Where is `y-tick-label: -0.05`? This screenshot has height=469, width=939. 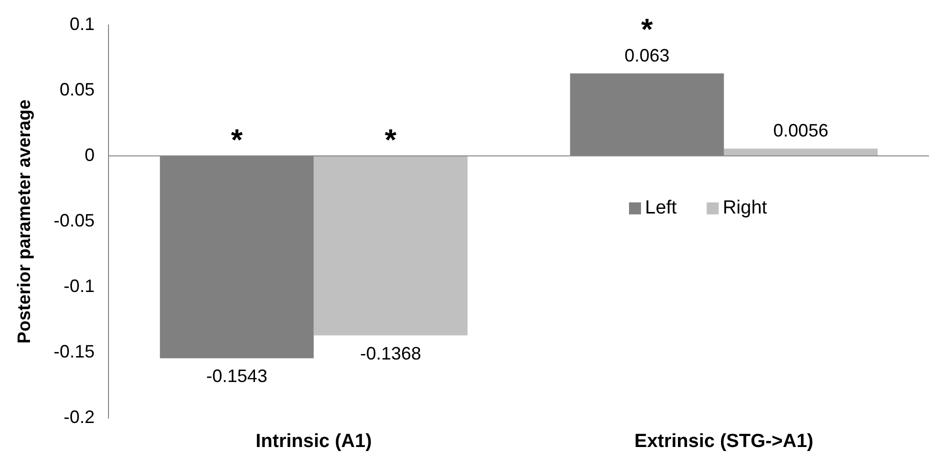 y-tick-label: -0.05 is located at coordinates (74, 220).